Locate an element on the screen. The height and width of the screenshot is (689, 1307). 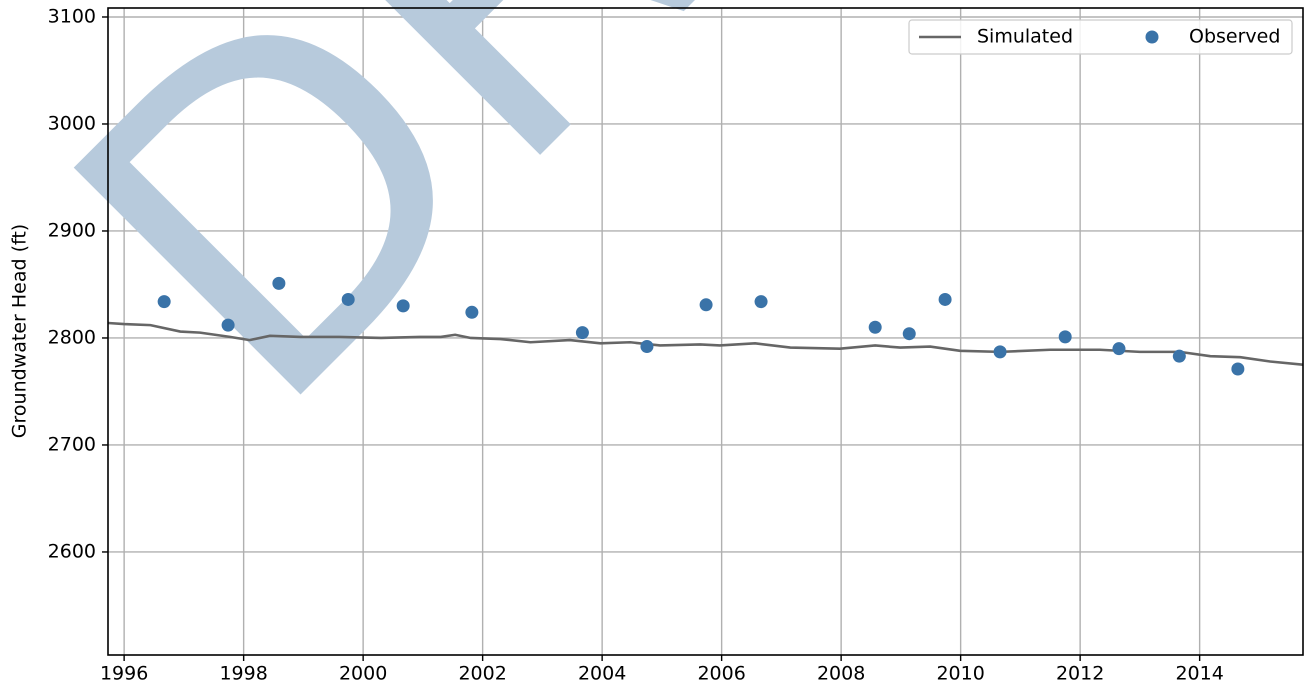
legend: Simulated Observed is located at coordinates (1100, 37).